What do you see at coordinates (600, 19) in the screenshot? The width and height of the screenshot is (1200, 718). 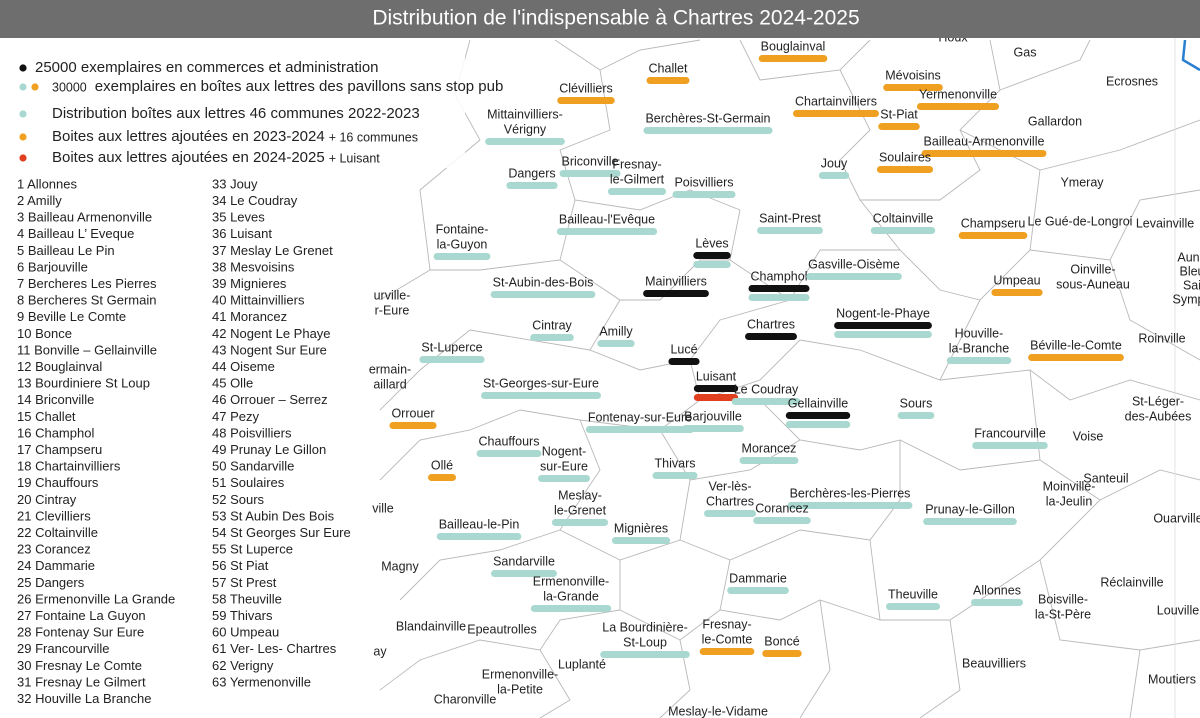 I see `title-bar` at bounding box center [600, 19].